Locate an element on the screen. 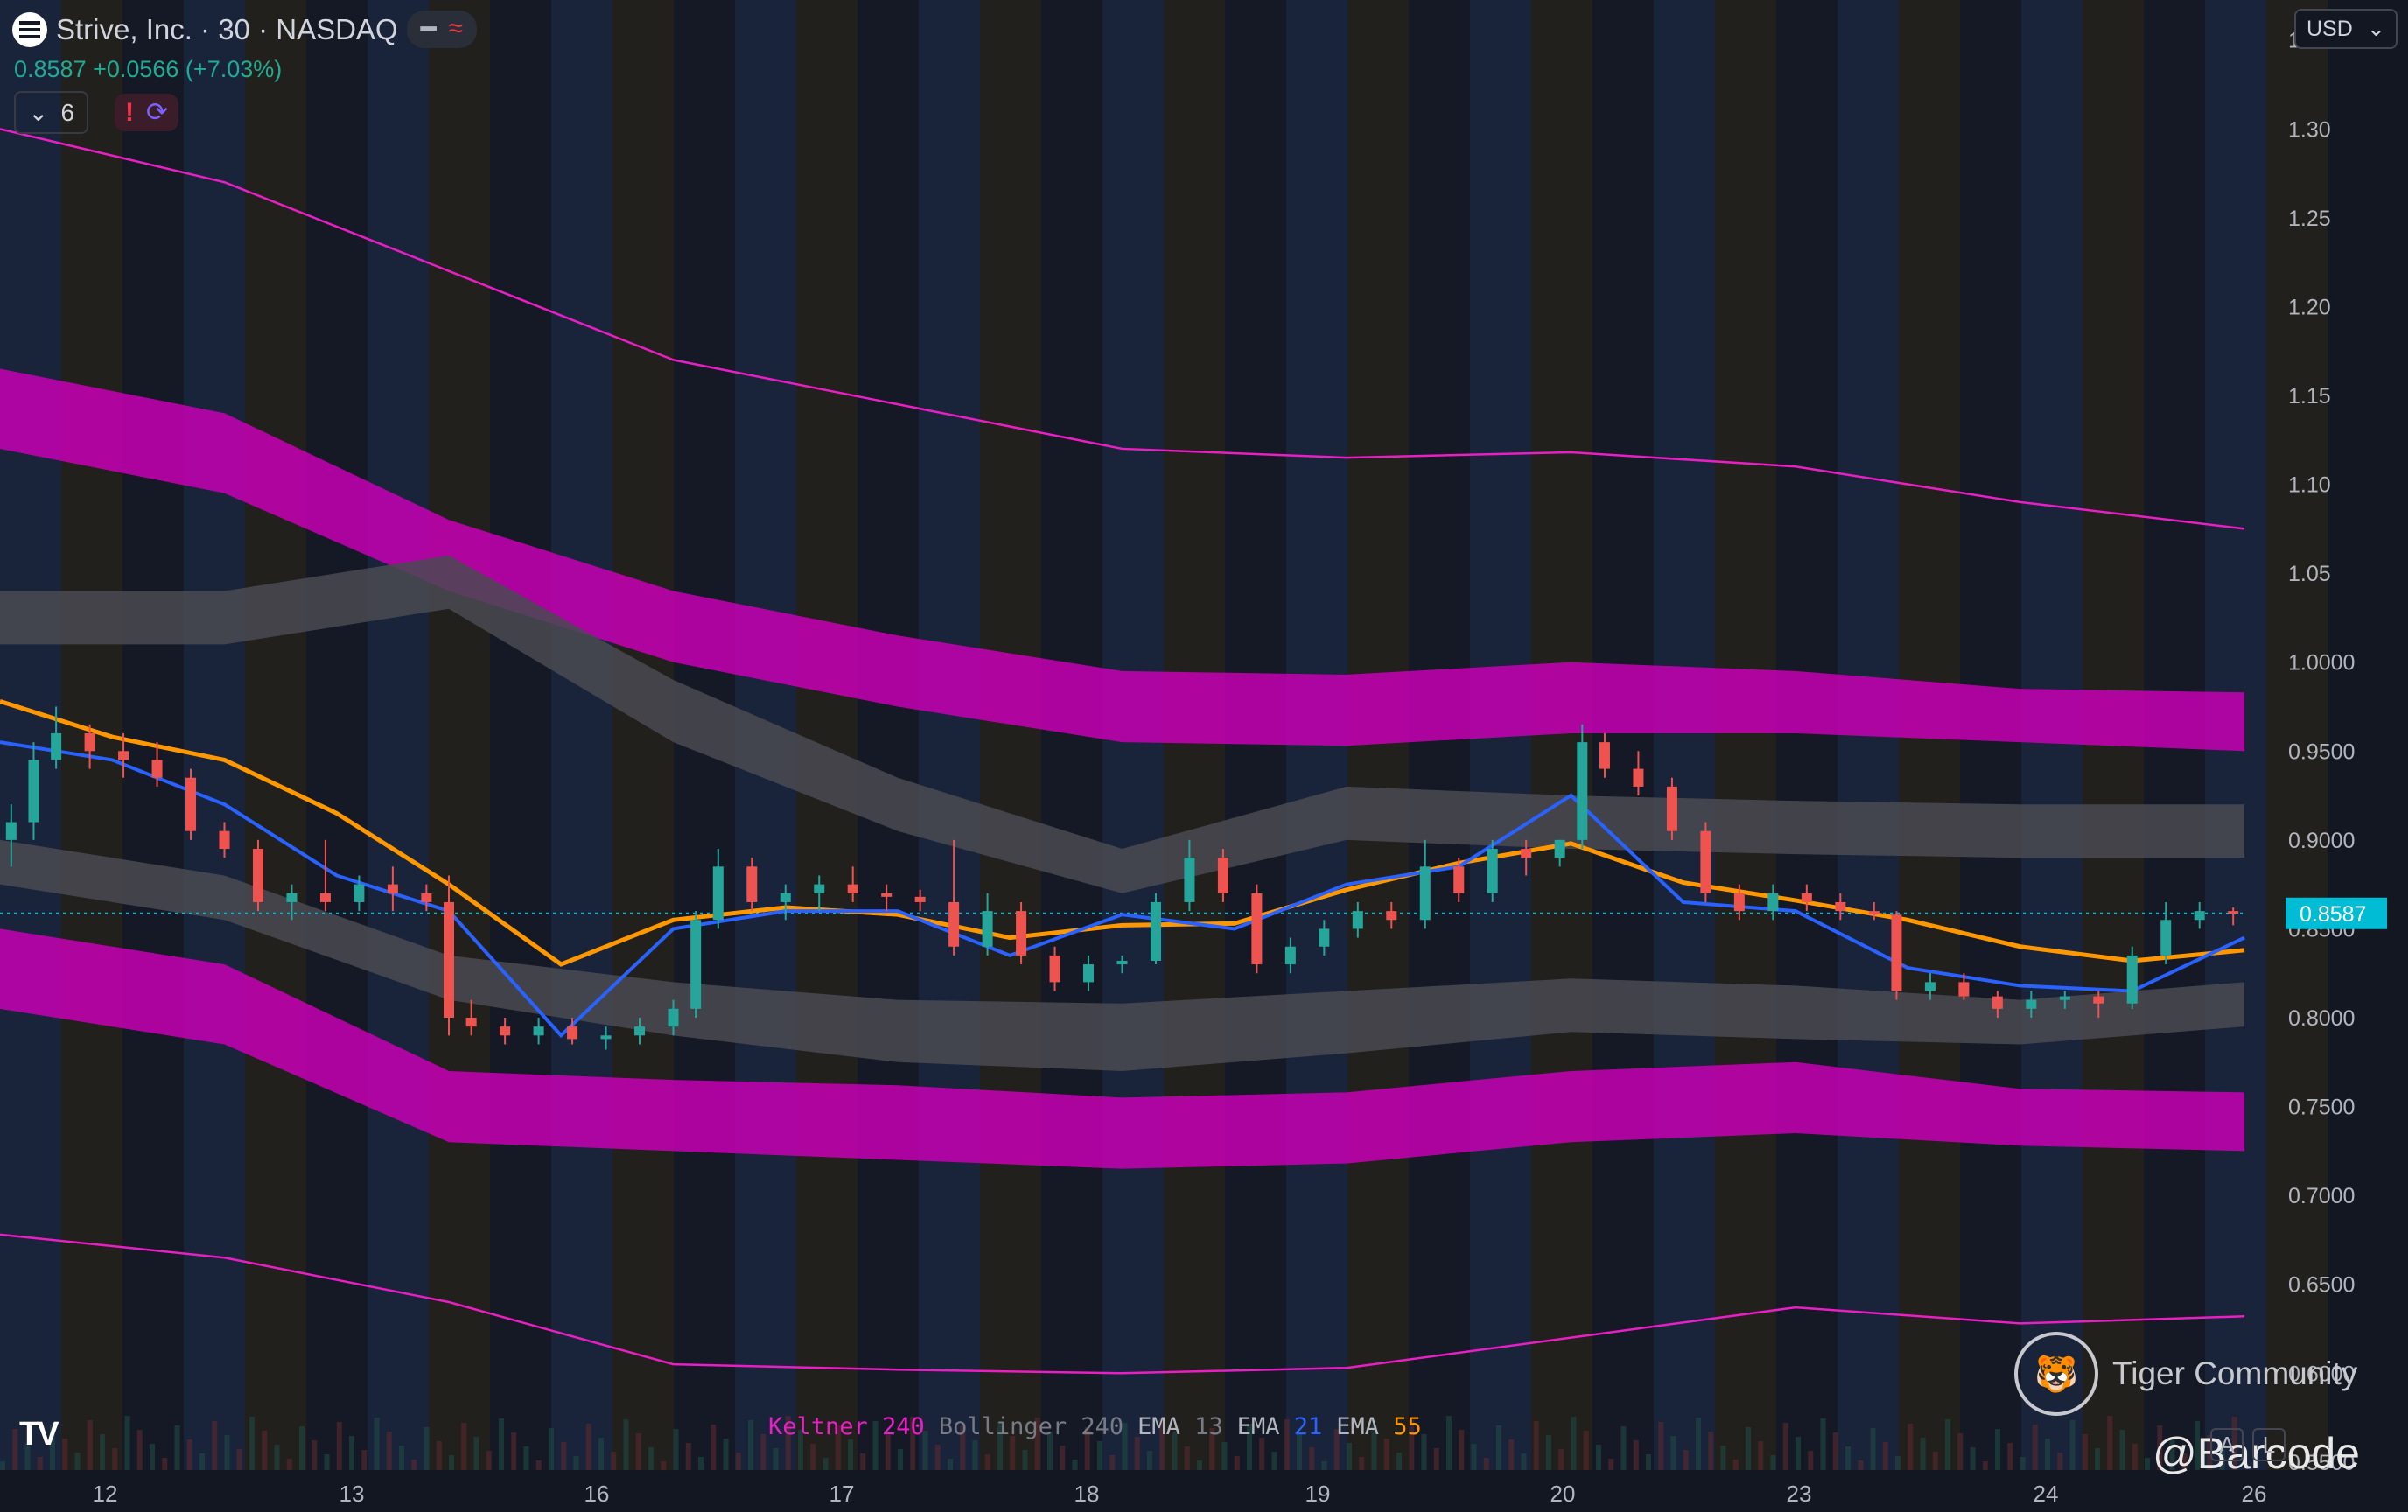 The height and width of the screenshot is (1512, 2408). symbol-header: Strive, Inc. · 30 · NASDAQ ━ ≈ is located at coordinates (245, 29).